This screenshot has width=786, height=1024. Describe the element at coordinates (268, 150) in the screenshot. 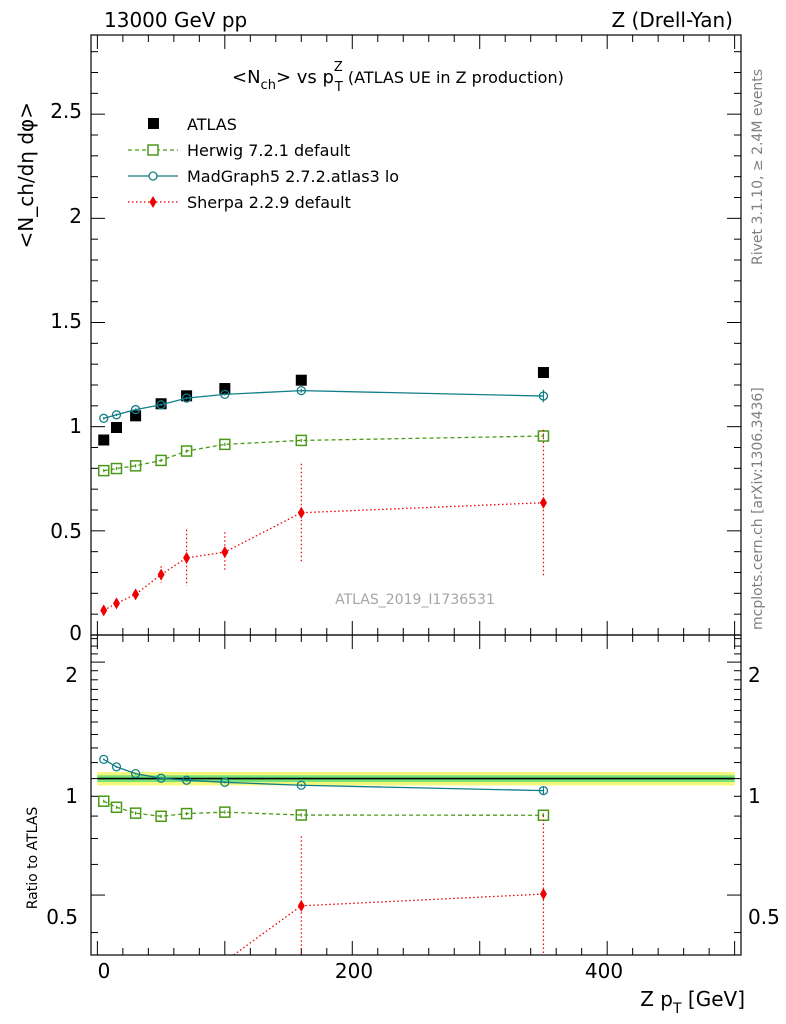

I see `legend-label-herwig: Herwig 7.2.1 default` at that location.